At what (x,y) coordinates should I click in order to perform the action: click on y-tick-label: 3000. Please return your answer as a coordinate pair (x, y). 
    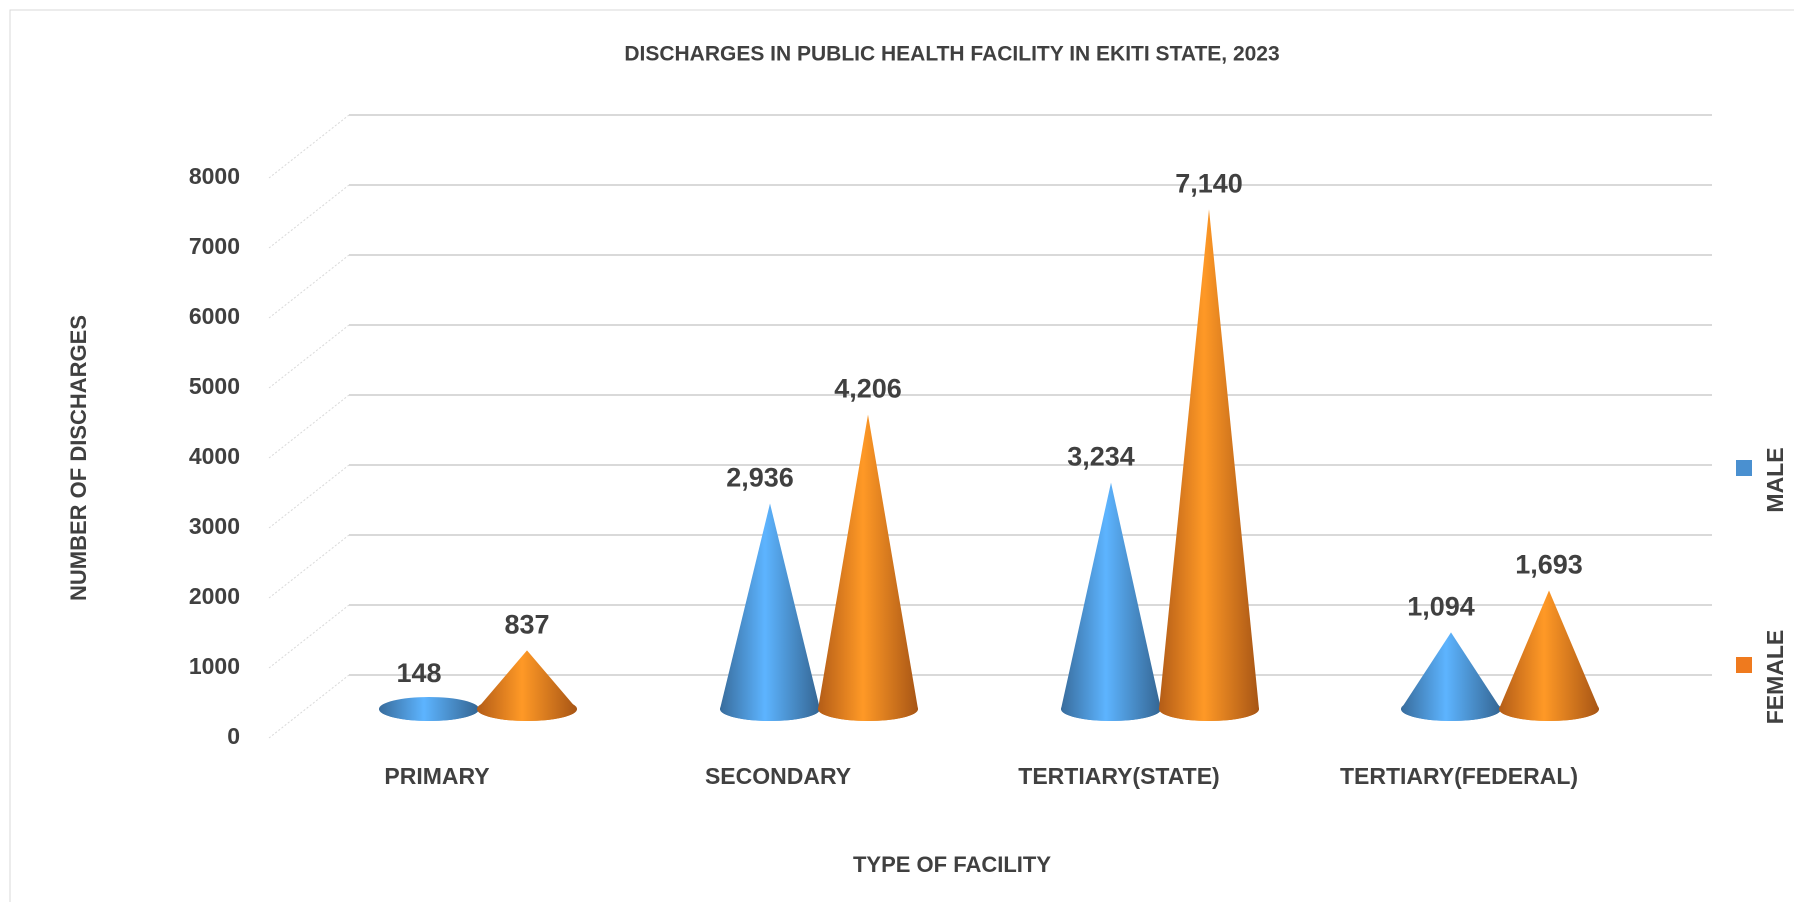
    Looking at the image, I should click on (214, 526).